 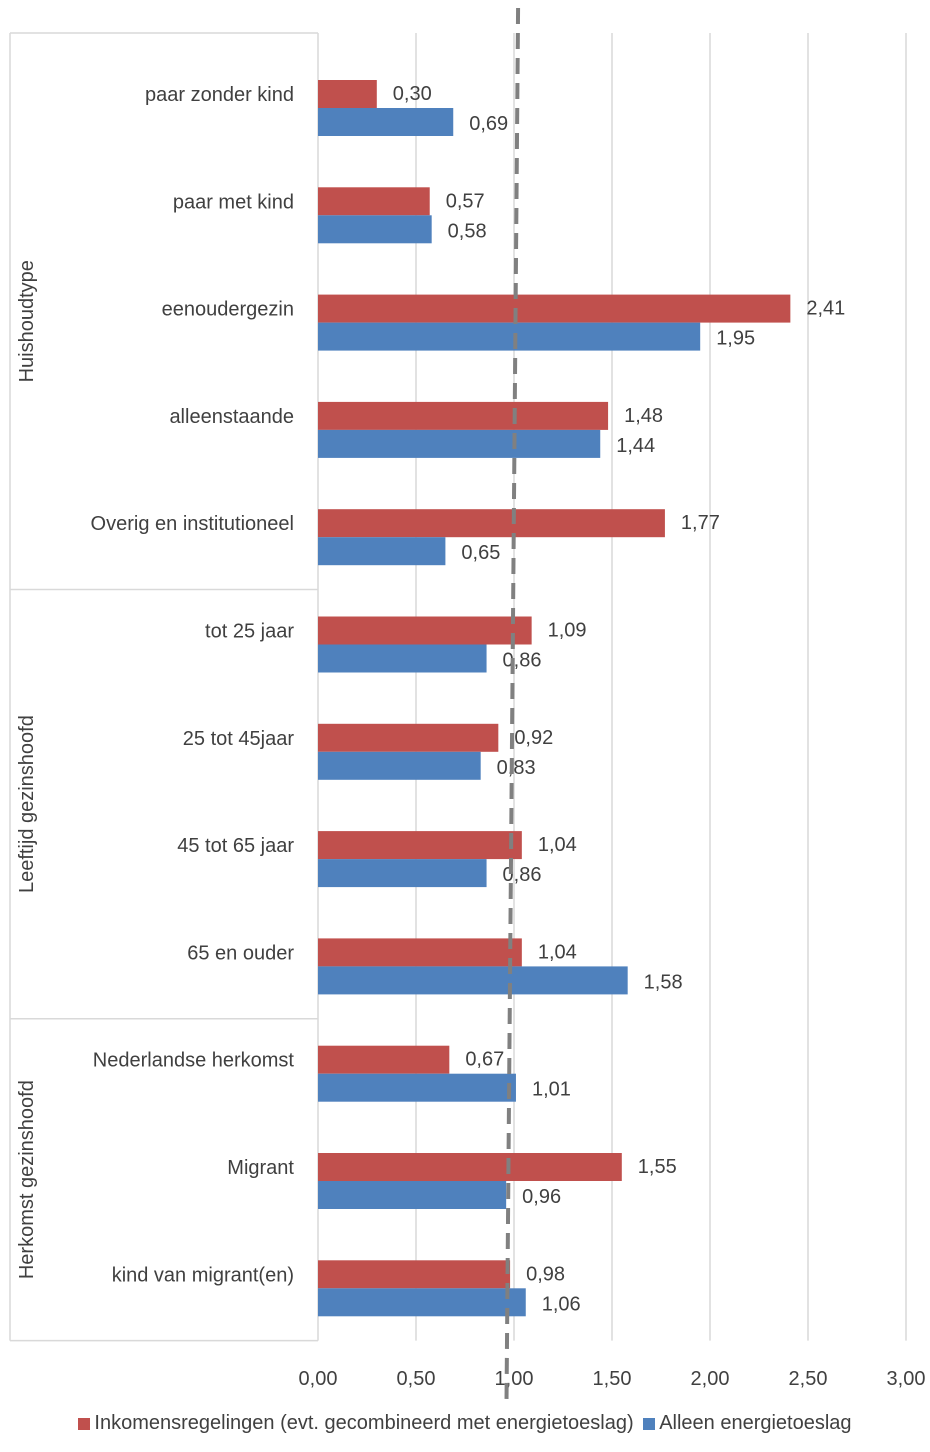 What do you see at coordinates (635, 446) in the screenshot?
I see `data-label: 1,44` at bounding box center [635, 446].